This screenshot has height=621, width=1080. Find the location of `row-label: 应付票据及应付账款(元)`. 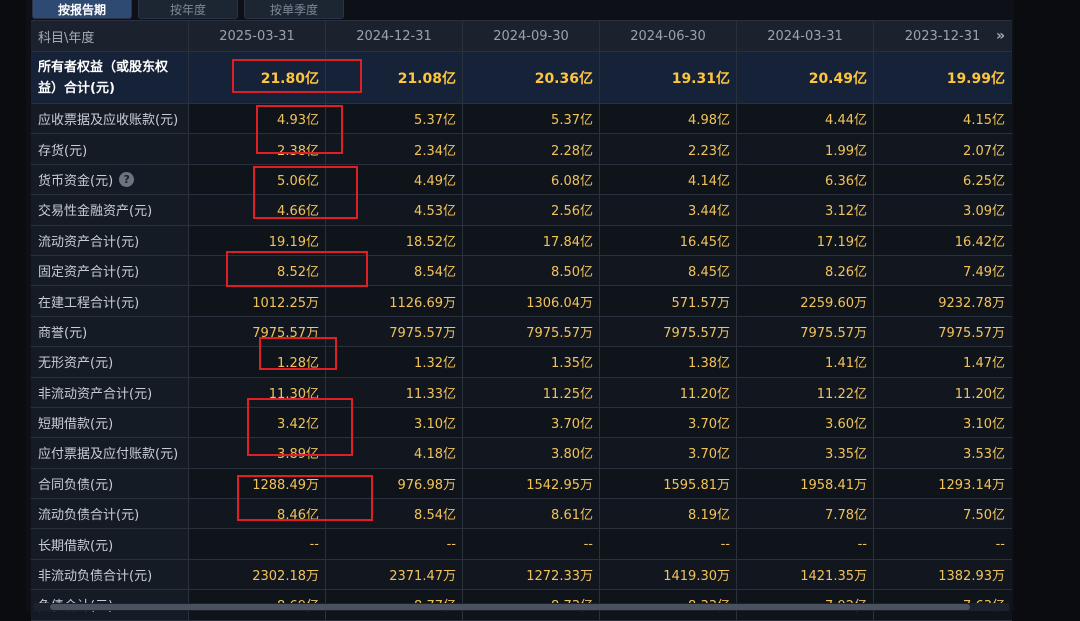

row-label: 应付票据及应付账款(元) is located at coordinates (110, 453).